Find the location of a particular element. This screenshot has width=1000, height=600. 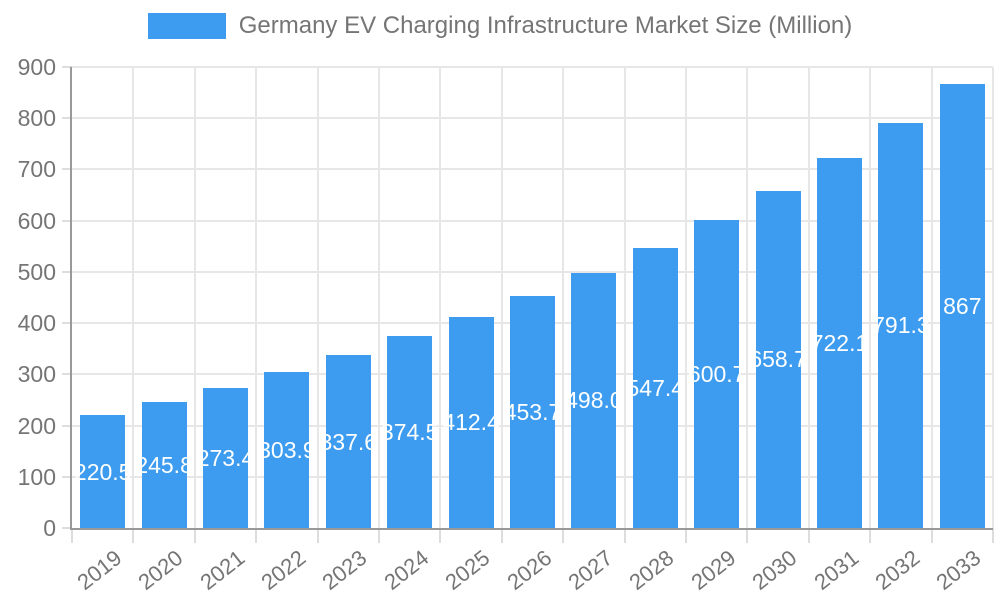

bar-value-label: 791.3 is located at coordinates (901, 325).